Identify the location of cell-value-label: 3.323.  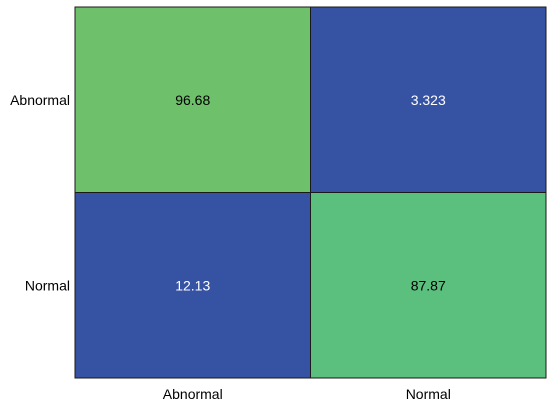
(428, 100).